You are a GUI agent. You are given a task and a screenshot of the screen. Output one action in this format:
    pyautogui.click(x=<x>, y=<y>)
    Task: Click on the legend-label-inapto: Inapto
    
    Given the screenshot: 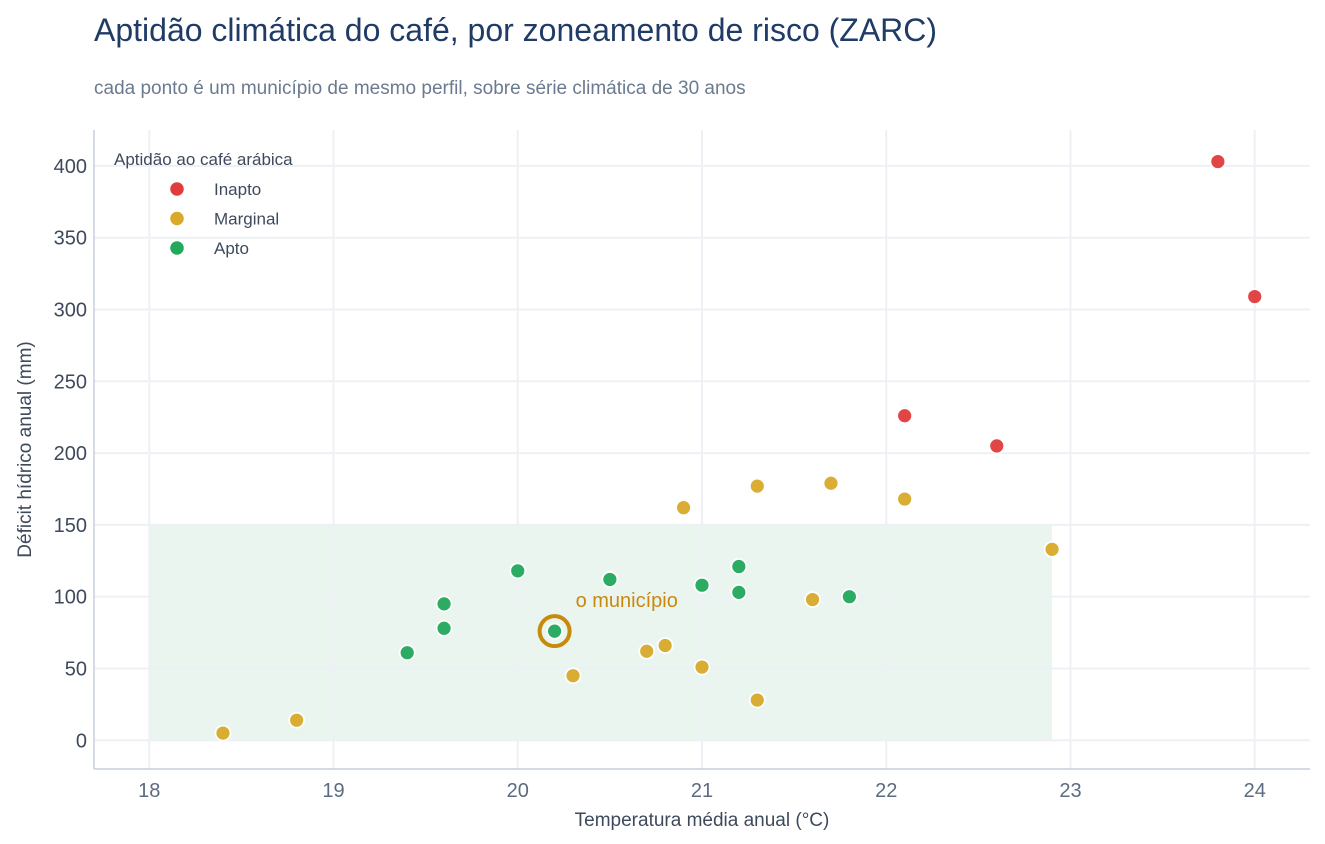 What is the action you would take?
    pyautogui.click(x=237, y=189)
    